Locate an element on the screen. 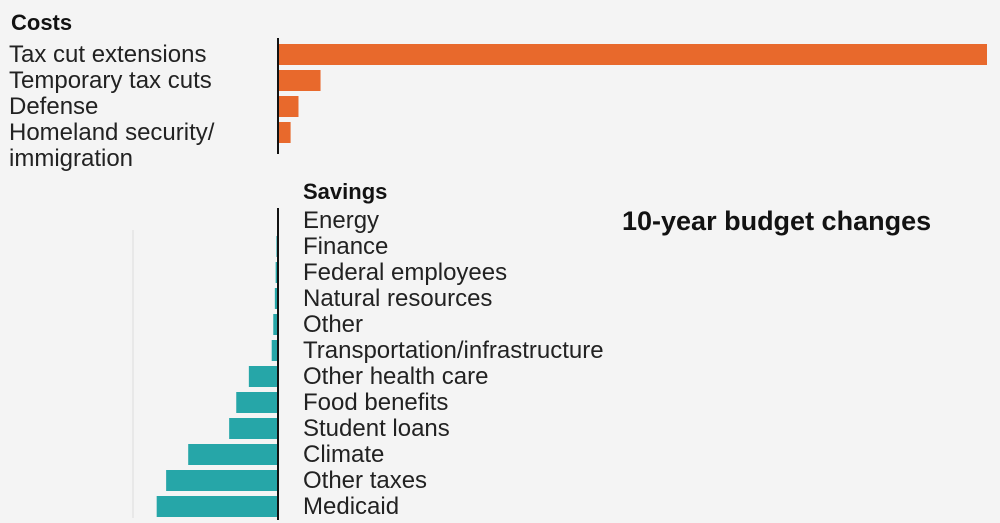  bar-tax-cut-extensions is located at coordinates (632, 54).